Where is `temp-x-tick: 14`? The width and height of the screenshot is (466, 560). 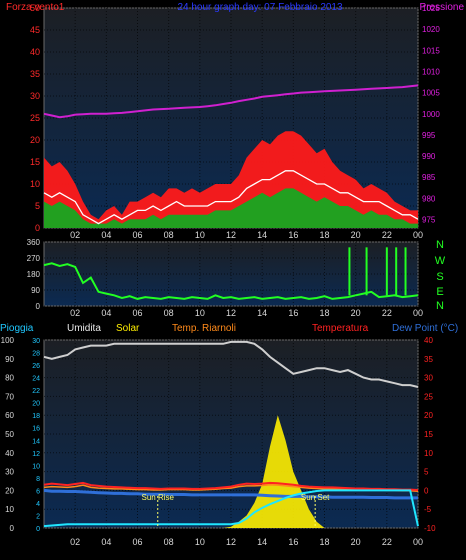 temp-x-tick: 14 is located at coordinates (262, 542).